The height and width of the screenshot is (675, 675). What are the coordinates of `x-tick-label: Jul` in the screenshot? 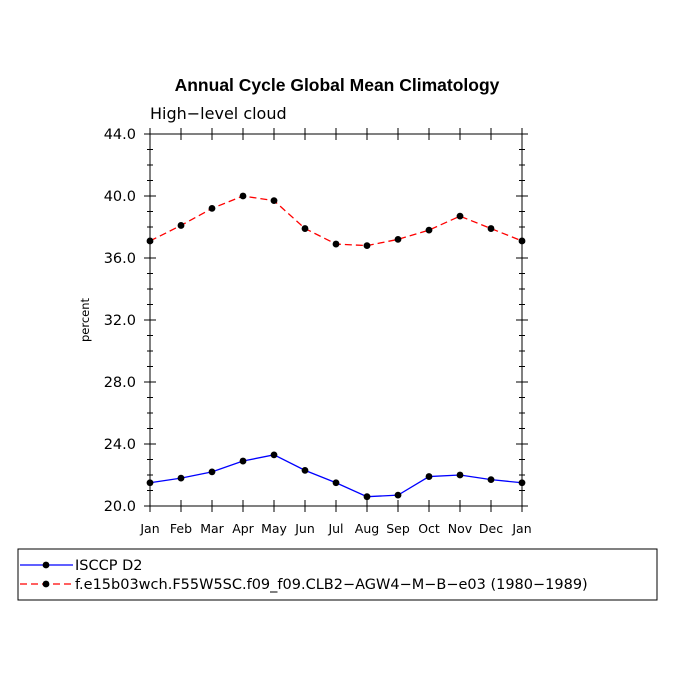 It's located at (335, 528).